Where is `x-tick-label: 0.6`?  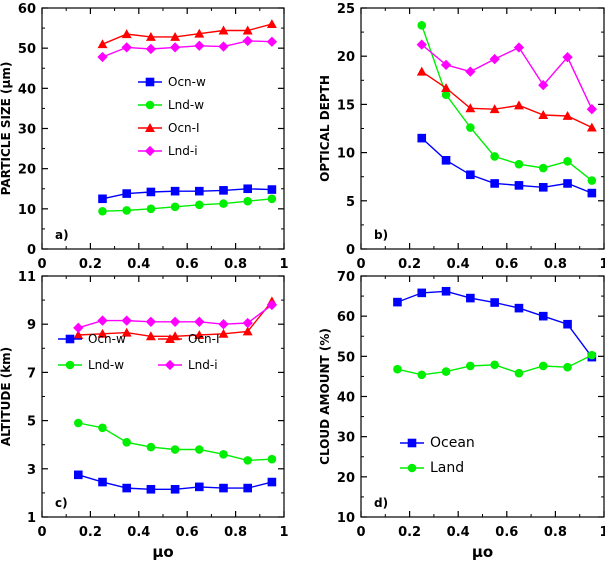
x-tick-label: 0.6 is located at coordinates (506, 264).